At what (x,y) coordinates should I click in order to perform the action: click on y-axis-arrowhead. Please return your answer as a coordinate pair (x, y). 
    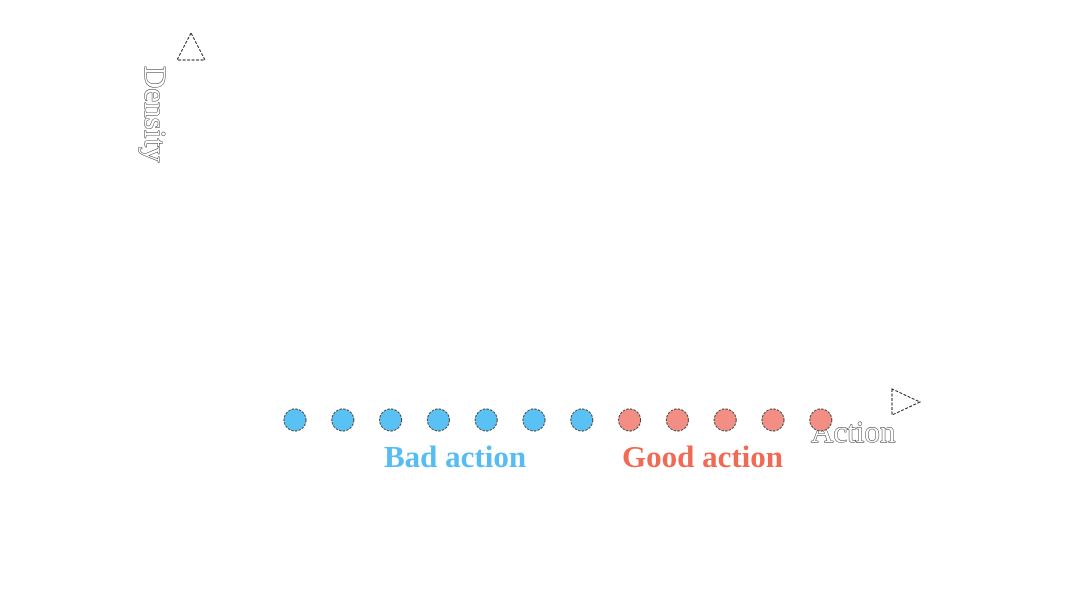
    Looking at the image, I should click on (191, 46).